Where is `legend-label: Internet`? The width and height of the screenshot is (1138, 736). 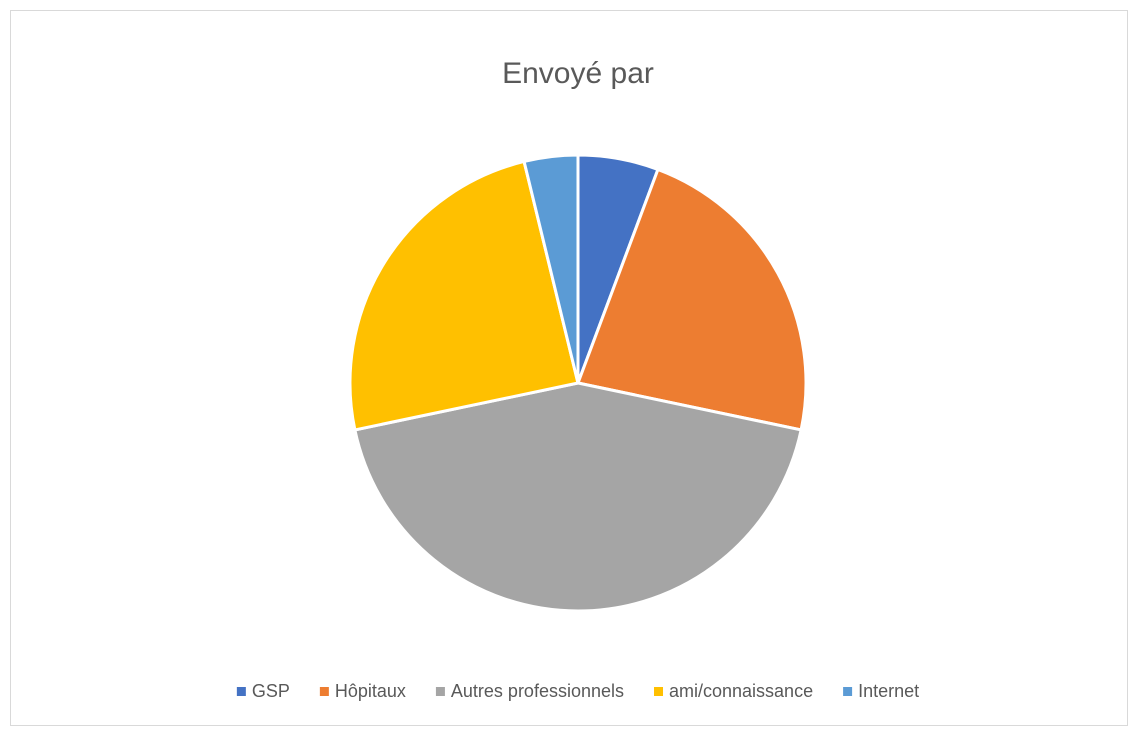 legend-label: Internet is located at coordinates (888, 691).